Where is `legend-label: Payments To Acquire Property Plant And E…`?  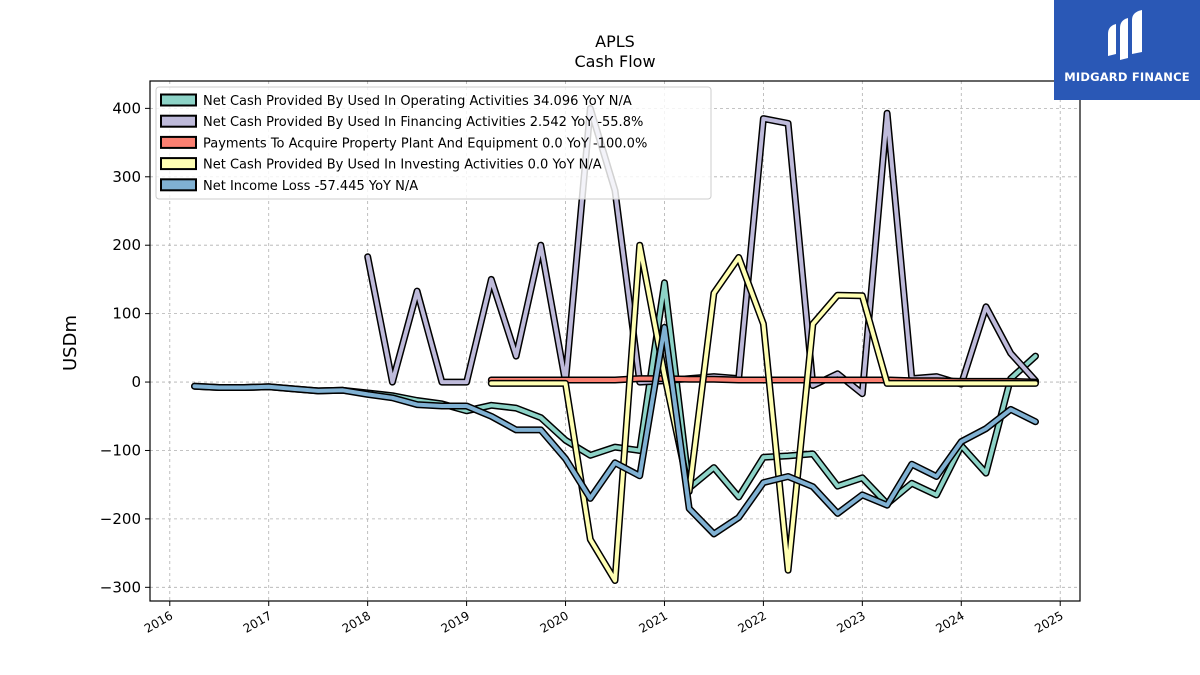 legend-label: Payments To Acquire Property Plant And E… is located at coordinates (425, 143).